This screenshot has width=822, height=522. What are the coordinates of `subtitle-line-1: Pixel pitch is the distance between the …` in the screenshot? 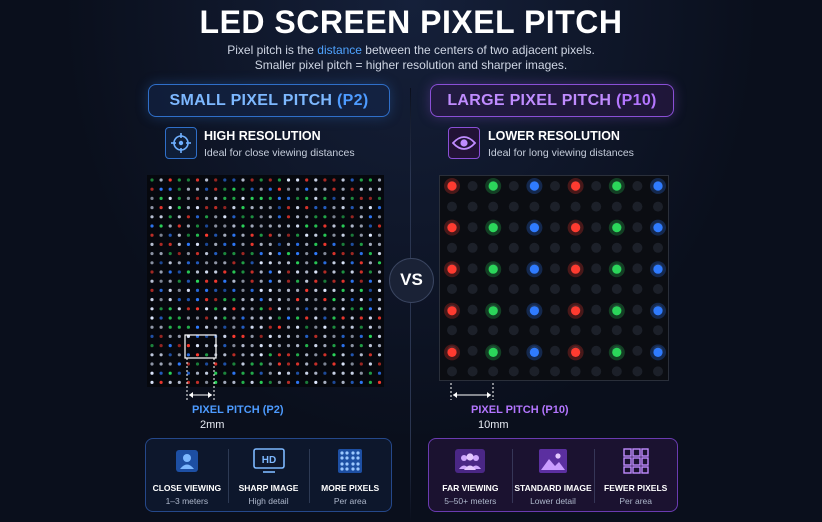 It's located at (411, 50).